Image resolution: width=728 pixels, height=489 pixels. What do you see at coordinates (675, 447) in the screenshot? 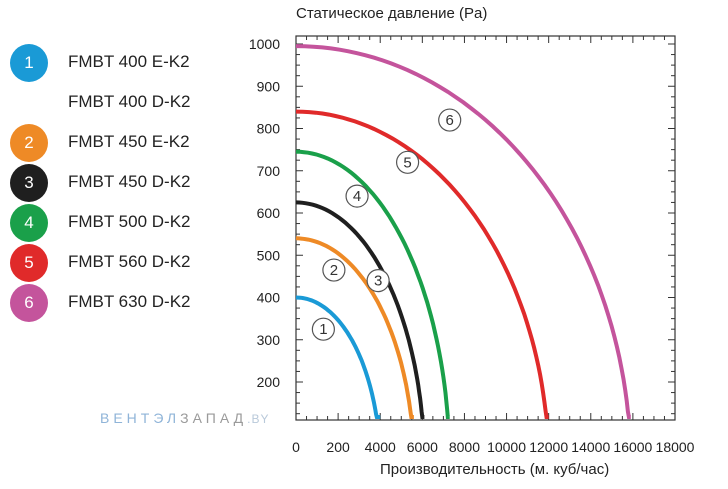
I see `x-tick-label: 18000` at bounding box center [675, 447].